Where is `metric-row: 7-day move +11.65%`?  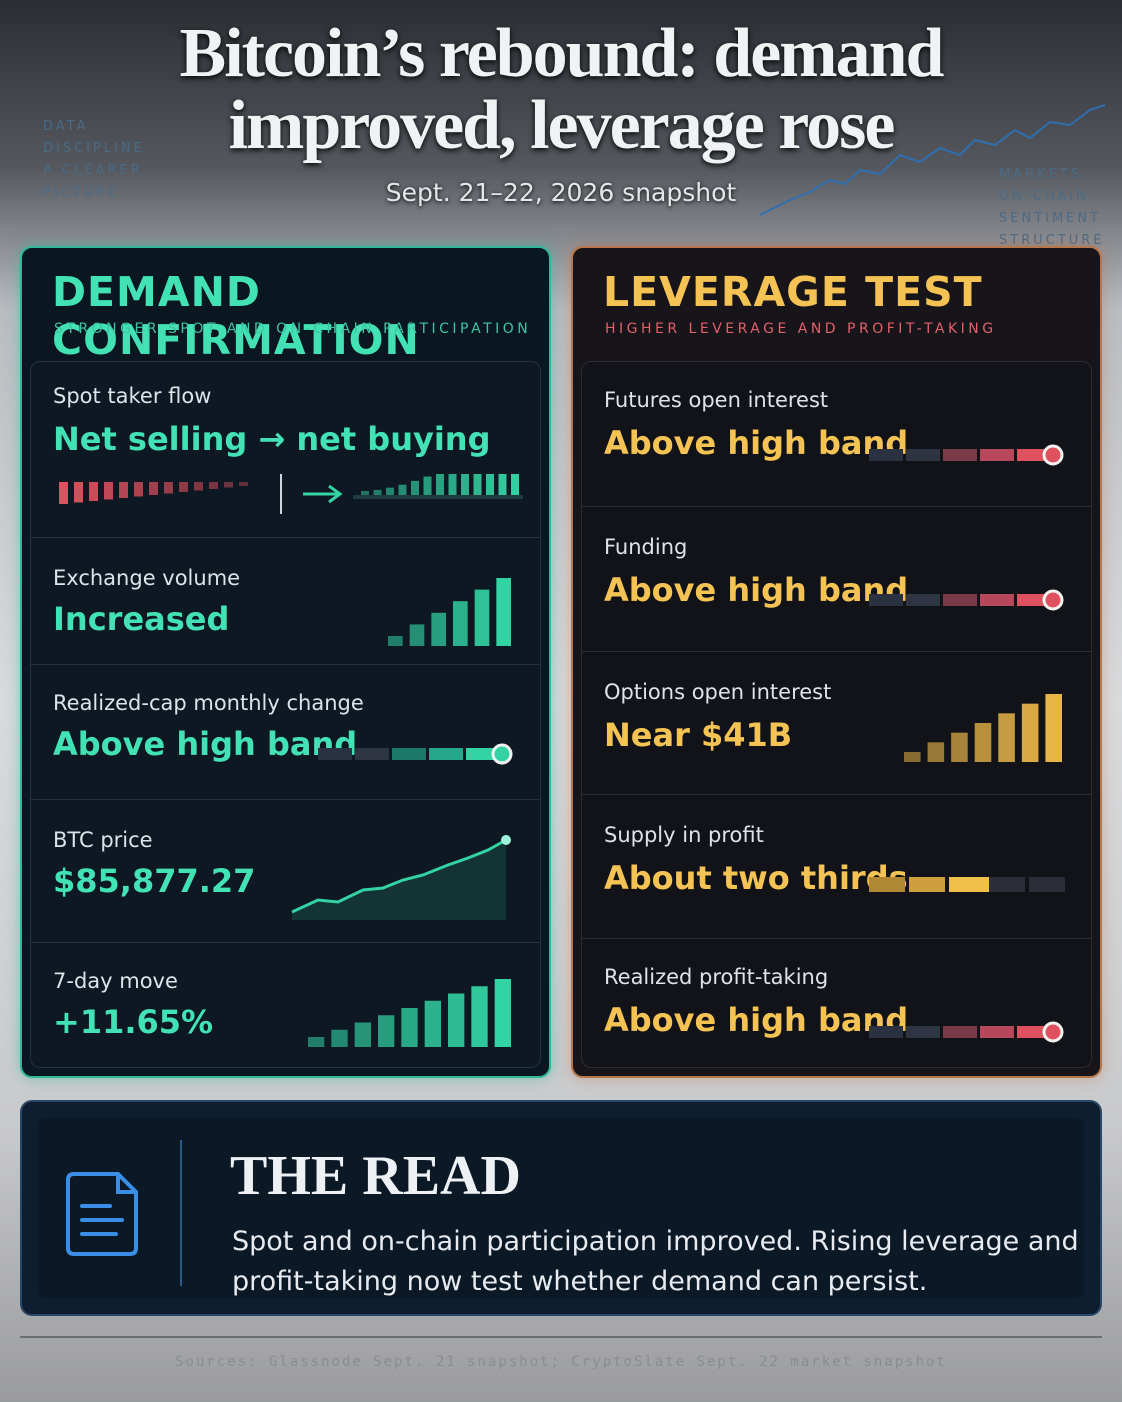
metric-row: 7-day move +11.65% is located at coordinates (285, 1006).